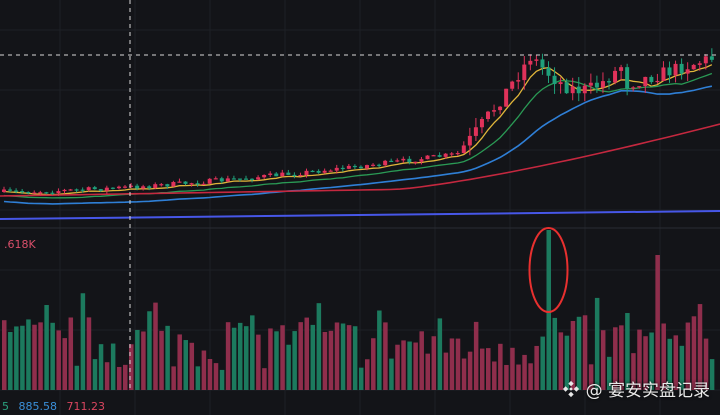  What do you see at coordinates (86, 406) in the screenshot?
I see `indicator-value-3: 711.23` at bounding box center [86, 406].